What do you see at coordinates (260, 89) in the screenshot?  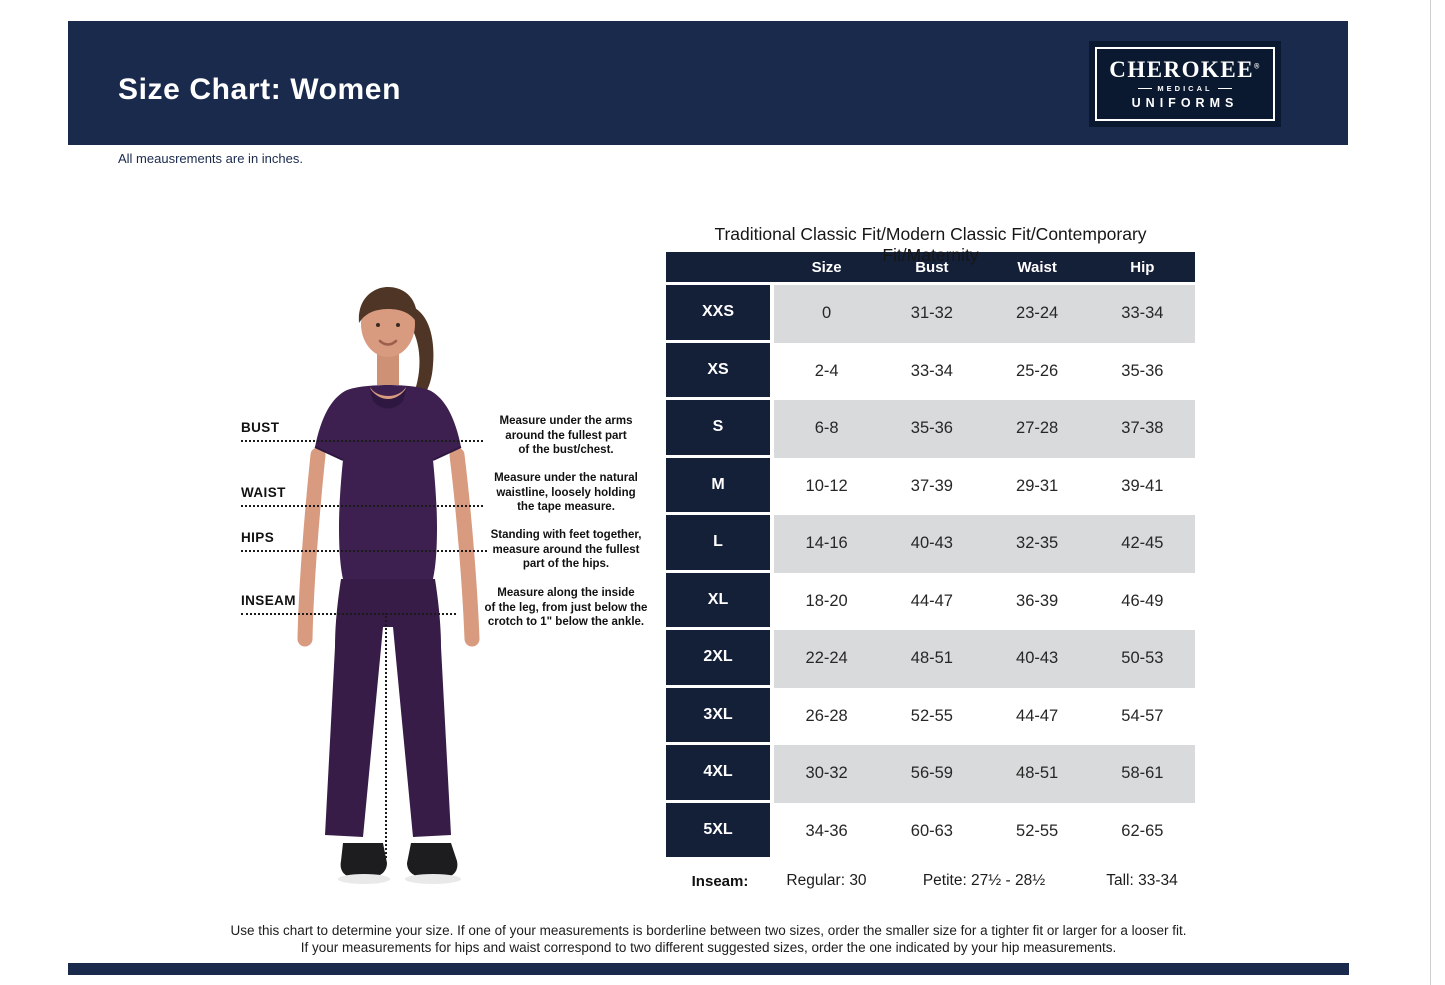 I see `page-title: Size Chart: Women` at bounding box center [260, 89].